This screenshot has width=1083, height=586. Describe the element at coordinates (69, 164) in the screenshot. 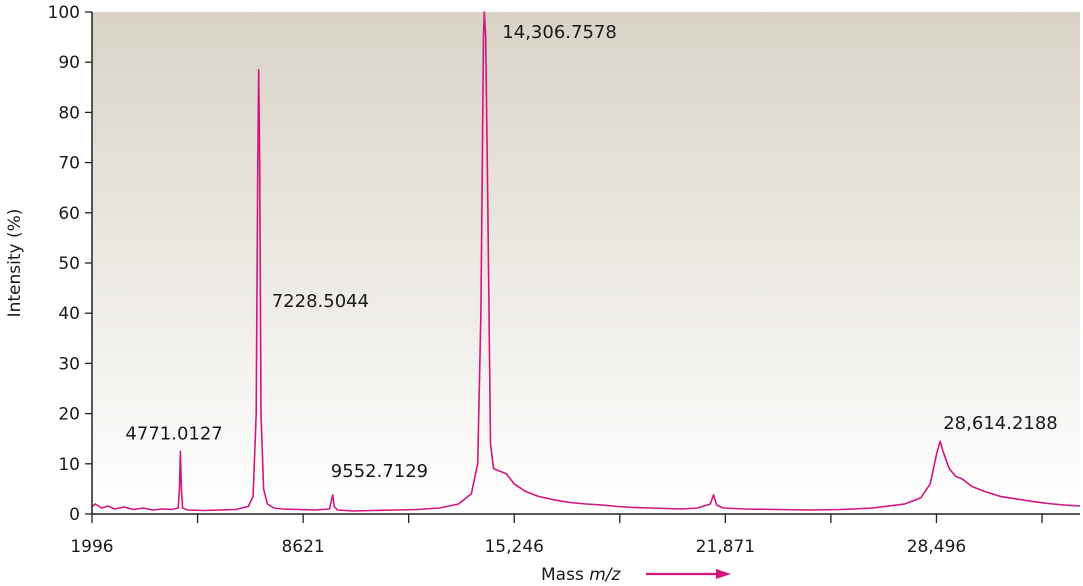

I see `y-tick-label: 70` at that location.